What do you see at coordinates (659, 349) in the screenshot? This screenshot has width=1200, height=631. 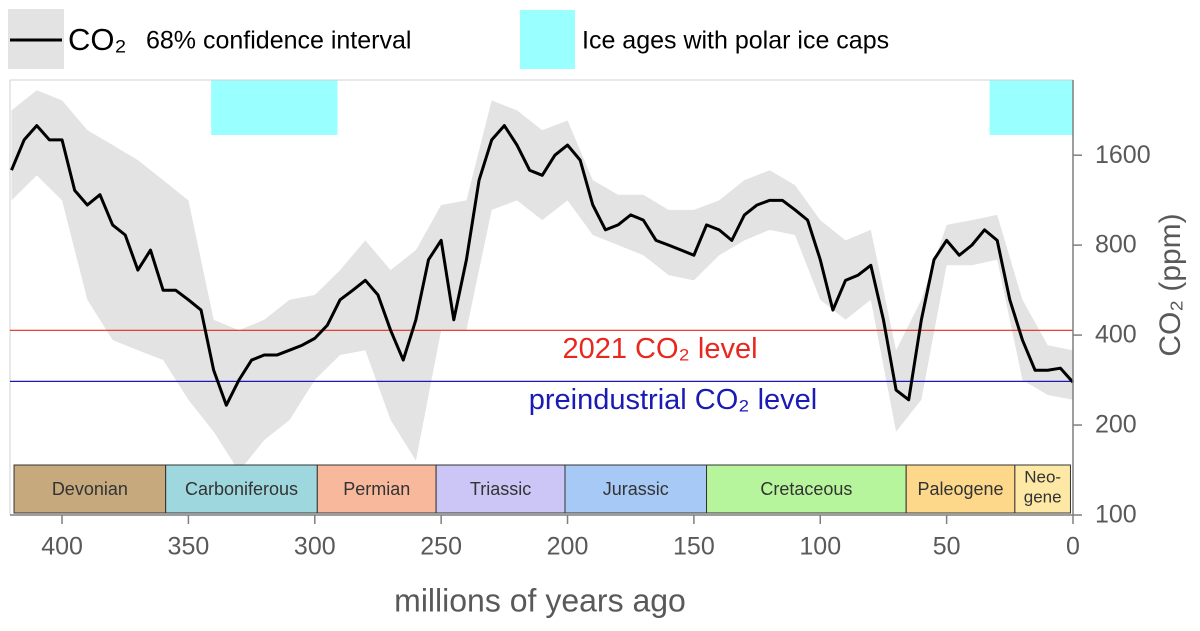 I see `reference-label: 2021 CO₂ level` at bounding box center [659, 349].